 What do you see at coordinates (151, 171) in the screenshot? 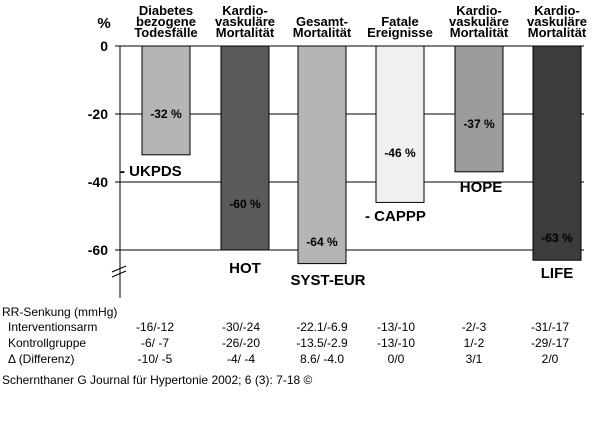
I see `study-name: - UKPDS` at bounding box center [151, 171].